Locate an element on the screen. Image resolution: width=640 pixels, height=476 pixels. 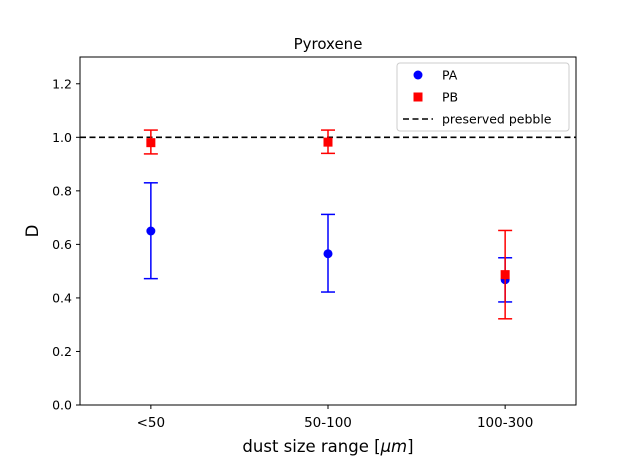
x-tick-label: <50 is located at coordinates (151, 423).